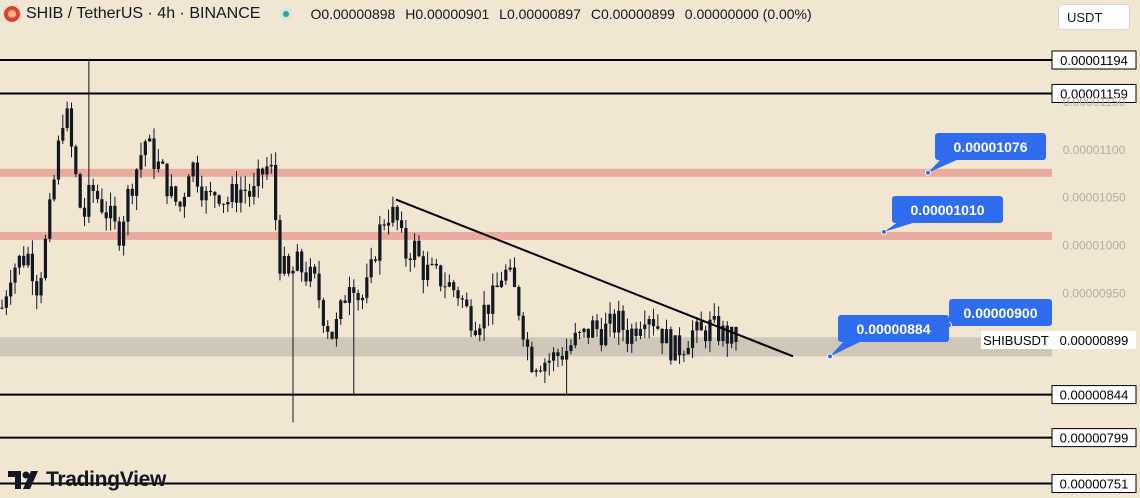 This screenshot has width=1140, height=498. What do you see at coordinates (106, 479) in the screenshot?
I see `tradingview-wordmark: TradingView` at bounding box center [106, 479].